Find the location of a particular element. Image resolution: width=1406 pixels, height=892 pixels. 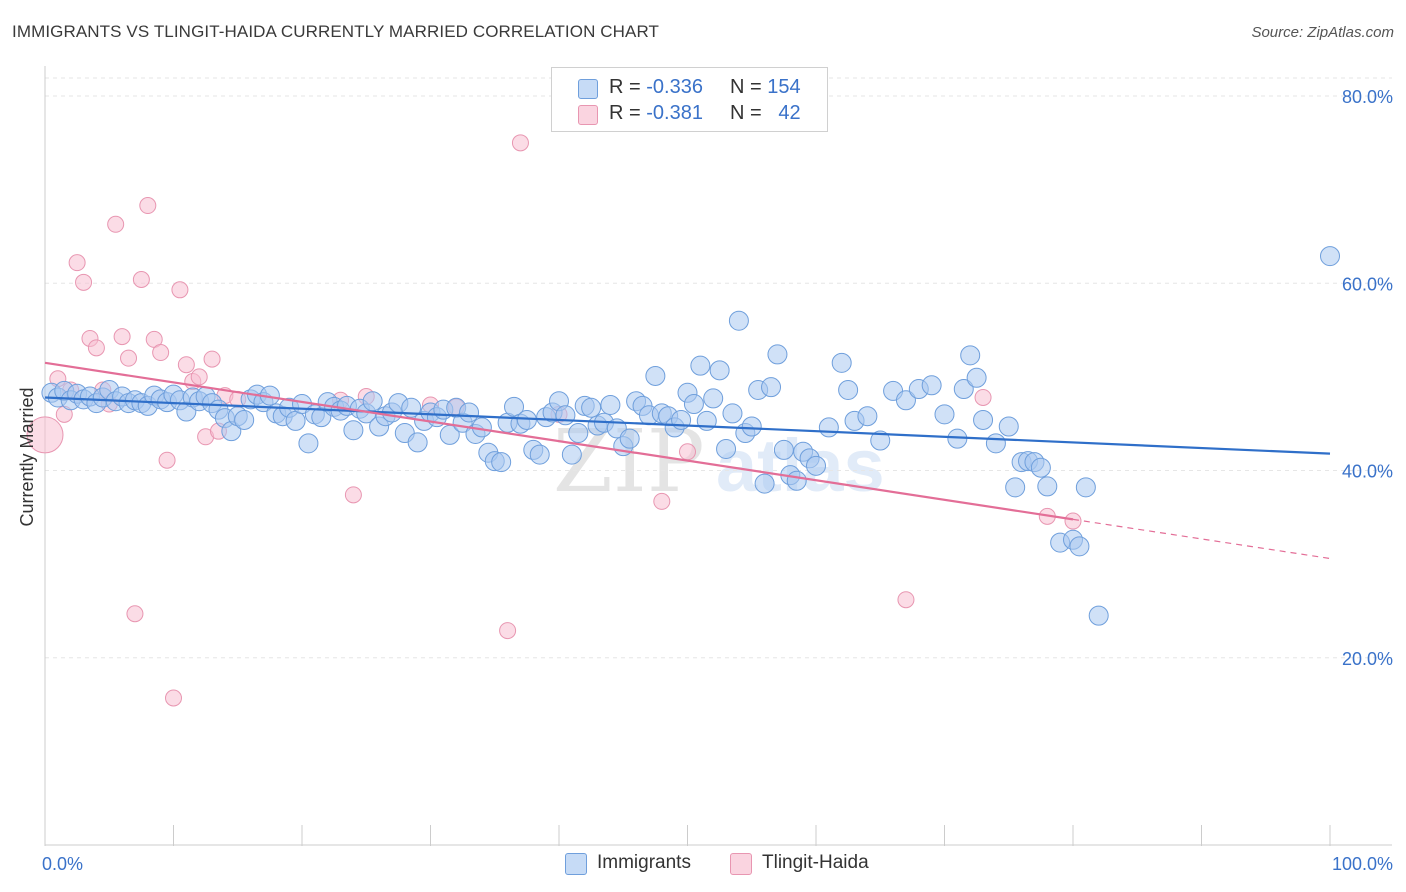

x-tick-label: 0.0% is located at coordinates (62, 864).